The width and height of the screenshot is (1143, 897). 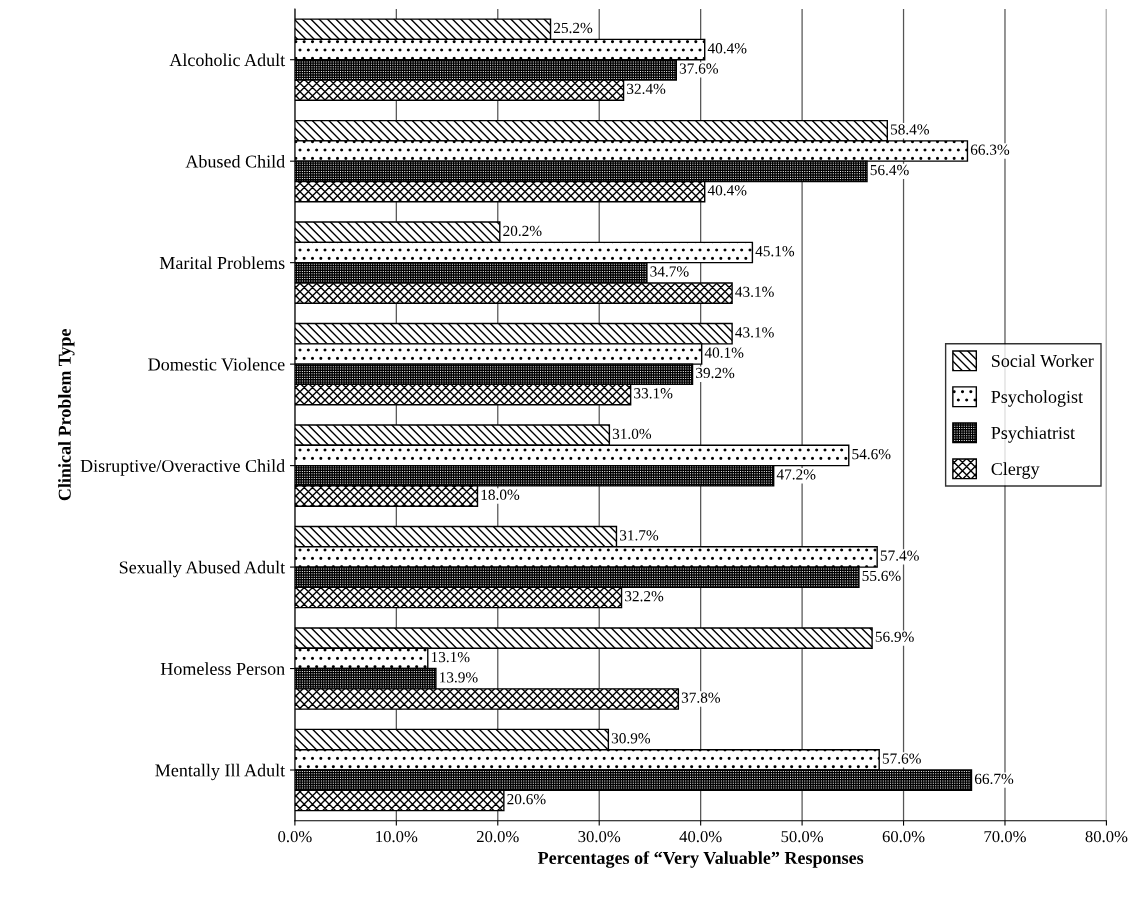 What do you see at coordinates (220, 772) in the screenshot?
I see `y-tick-label: Mentally Ill Adult` at bounding box center [220, 772].